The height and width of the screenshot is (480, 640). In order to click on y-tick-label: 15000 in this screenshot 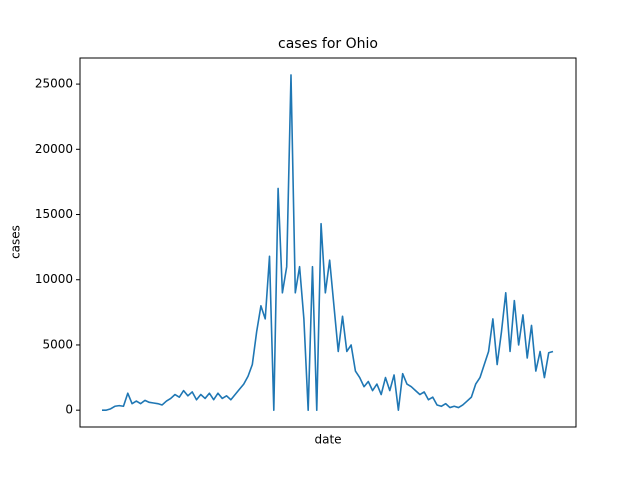, I will do `click(54, 214)`.